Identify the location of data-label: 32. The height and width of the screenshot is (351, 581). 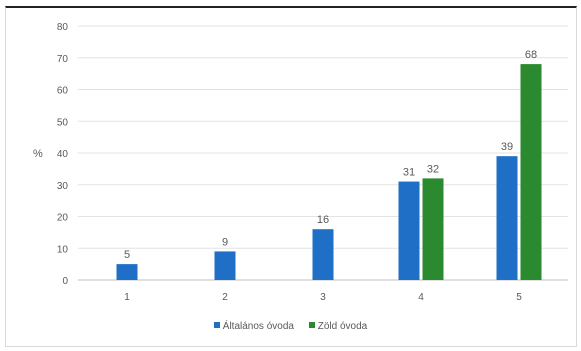
(433, 169).